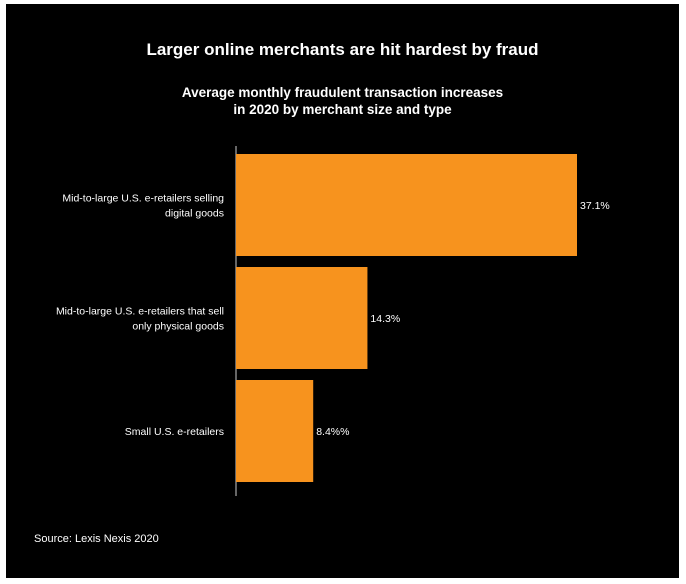 Image resolution: width=686 pixels, height=584 pixels. I want to click on bar-value-label: 37.1%, so click(595, 206).